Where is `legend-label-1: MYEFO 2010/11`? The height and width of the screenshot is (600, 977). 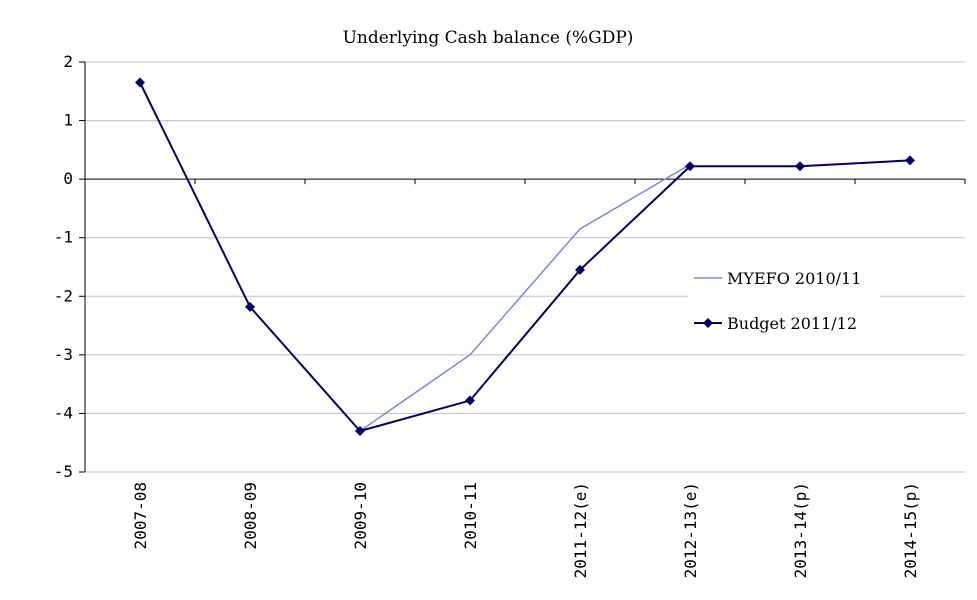 legend-label-1: MYEFO 2010/11 is located at coordinates (794, 278).